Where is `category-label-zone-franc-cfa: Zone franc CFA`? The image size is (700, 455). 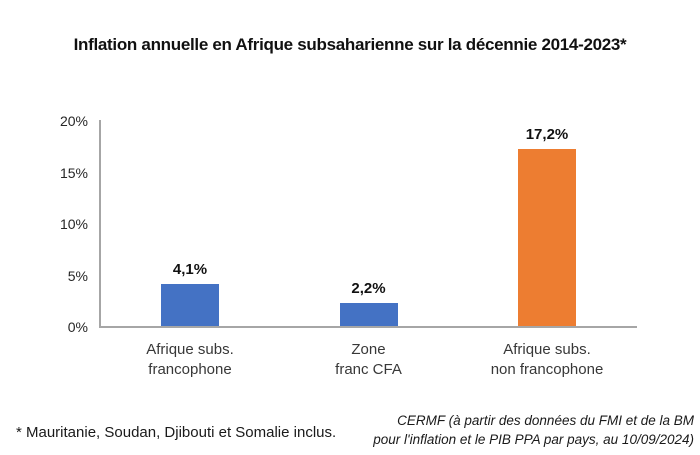
category-label-zone-franc-cfa: Zone franc CFA is located at coordinates (369, 359).